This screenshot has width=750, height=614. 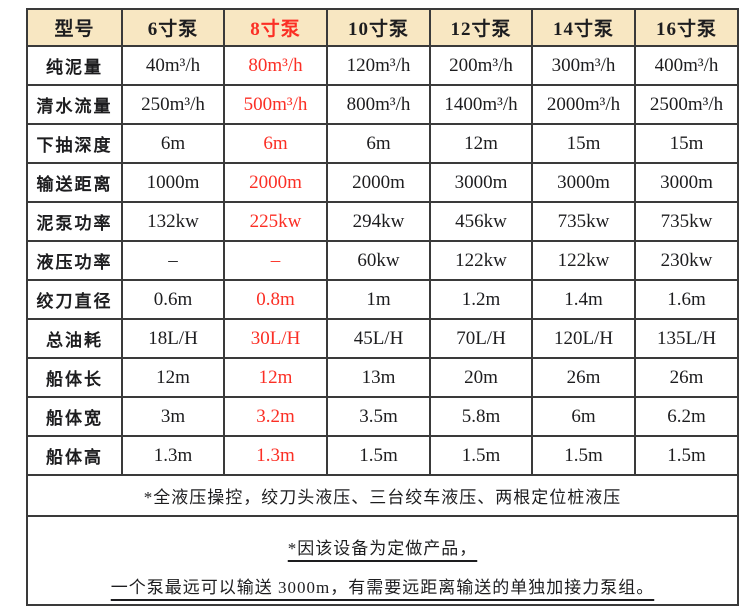 I want to click on table-row: 船体高 1.3m 1.3m 1.5m 1.5m 1.5m 1.5m, so click(x=382, y=455).